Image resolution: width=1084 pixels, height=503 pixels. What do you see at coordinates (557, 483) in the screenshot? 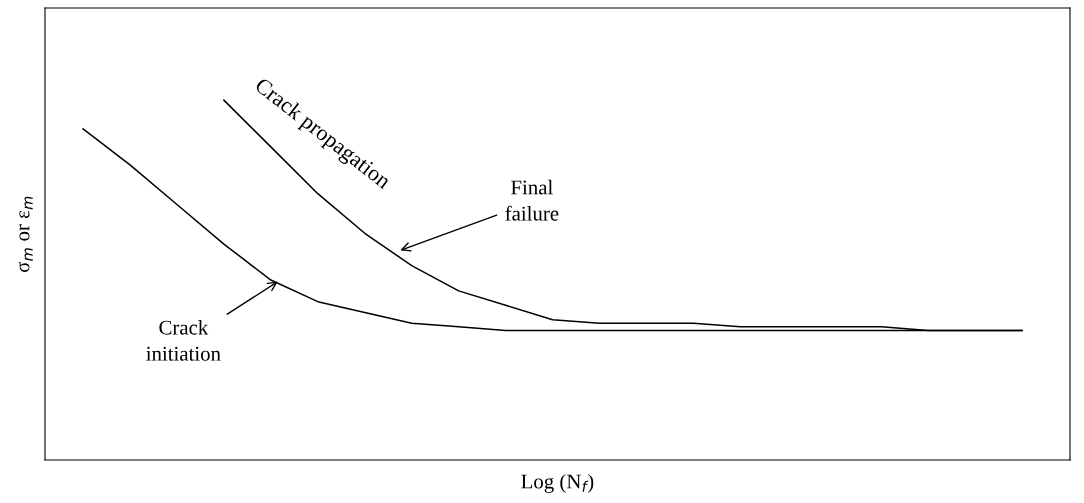
I see `x-axis-title: Log (N$_{f}$)` at bounding box center [557, 483].